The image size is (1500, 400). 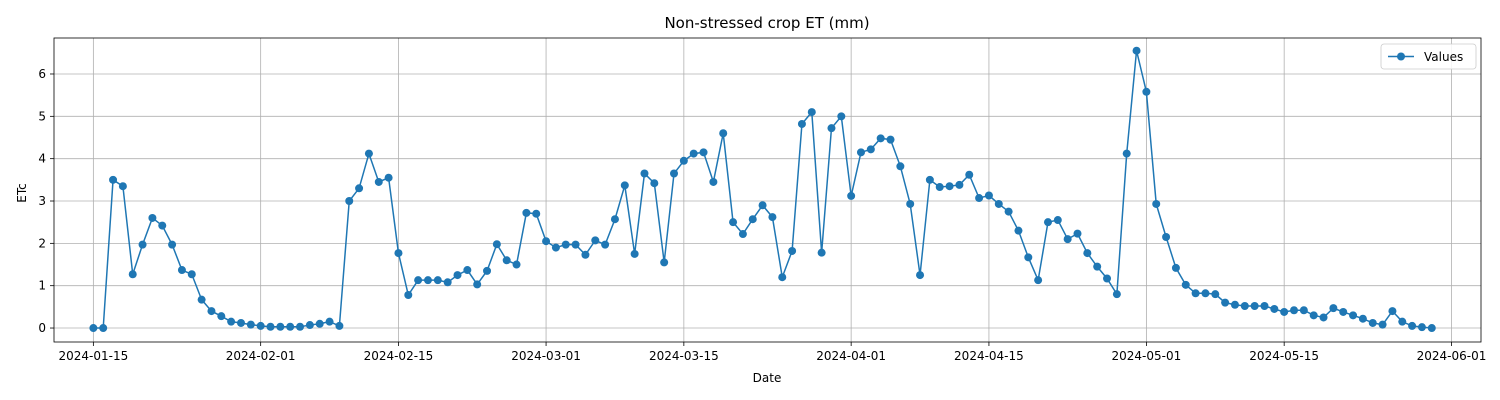 I want to click on y-tick-label: 1, so click(x=42, y=286).